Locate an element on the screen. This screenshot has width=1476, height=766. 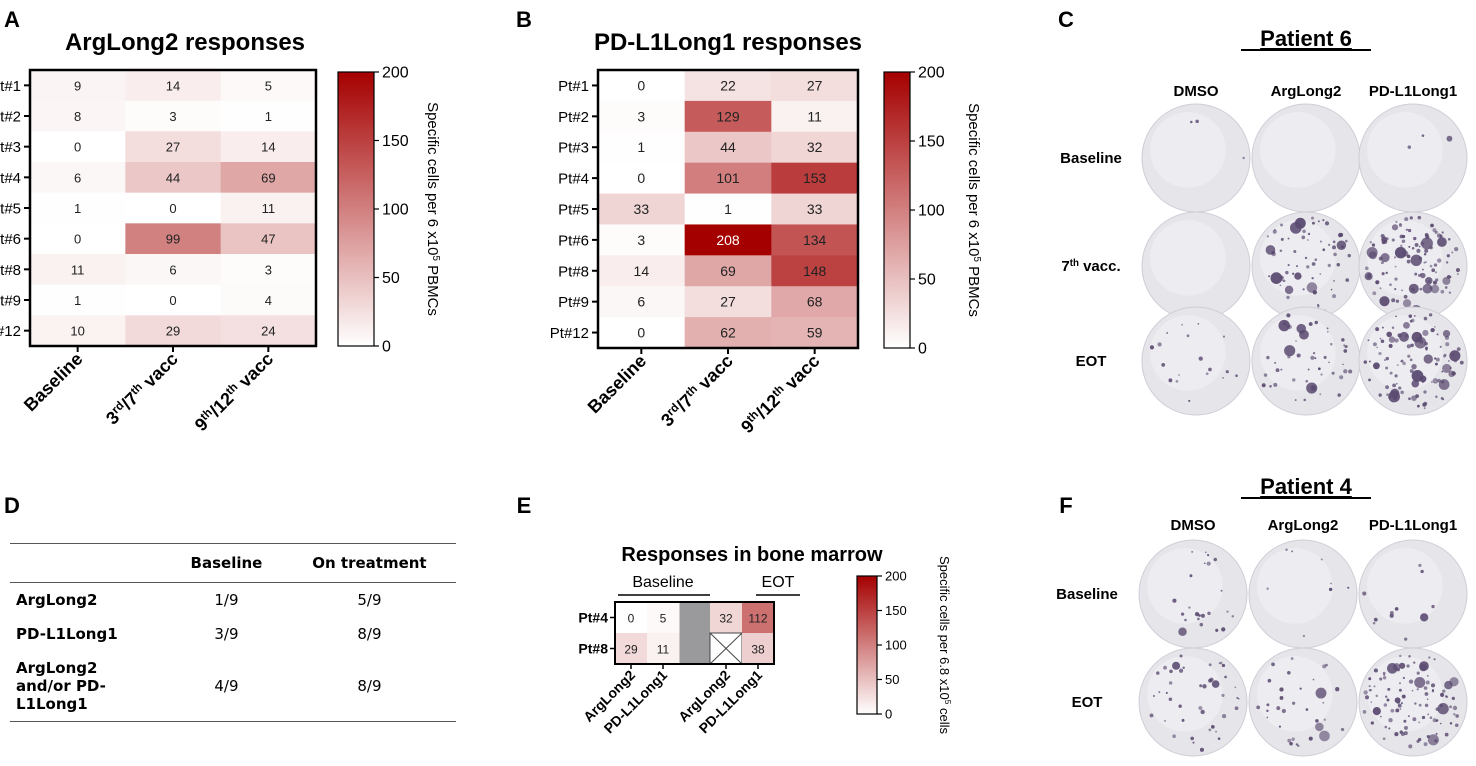
col-label: 3rd/7th vacc is located at coordinates (697, 390).